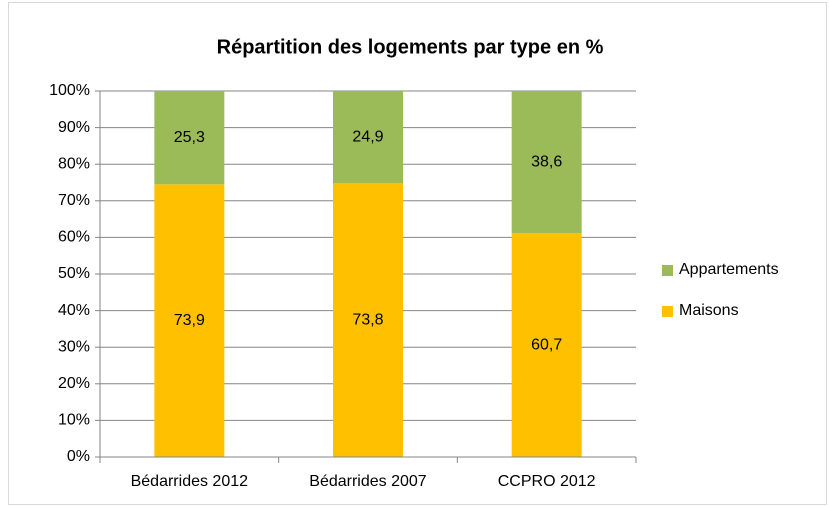 The image size is (829, 507). I want to click on data-label: 60,7, so click(546, 344).